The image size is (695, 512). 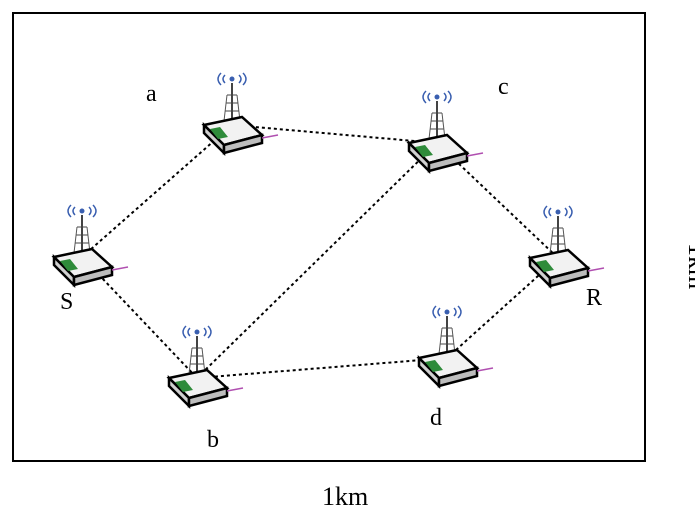 What do you see at coordinates (436, 418) in the screenshot?
I see `node-label-d: d` at bounding box center [436, 418].